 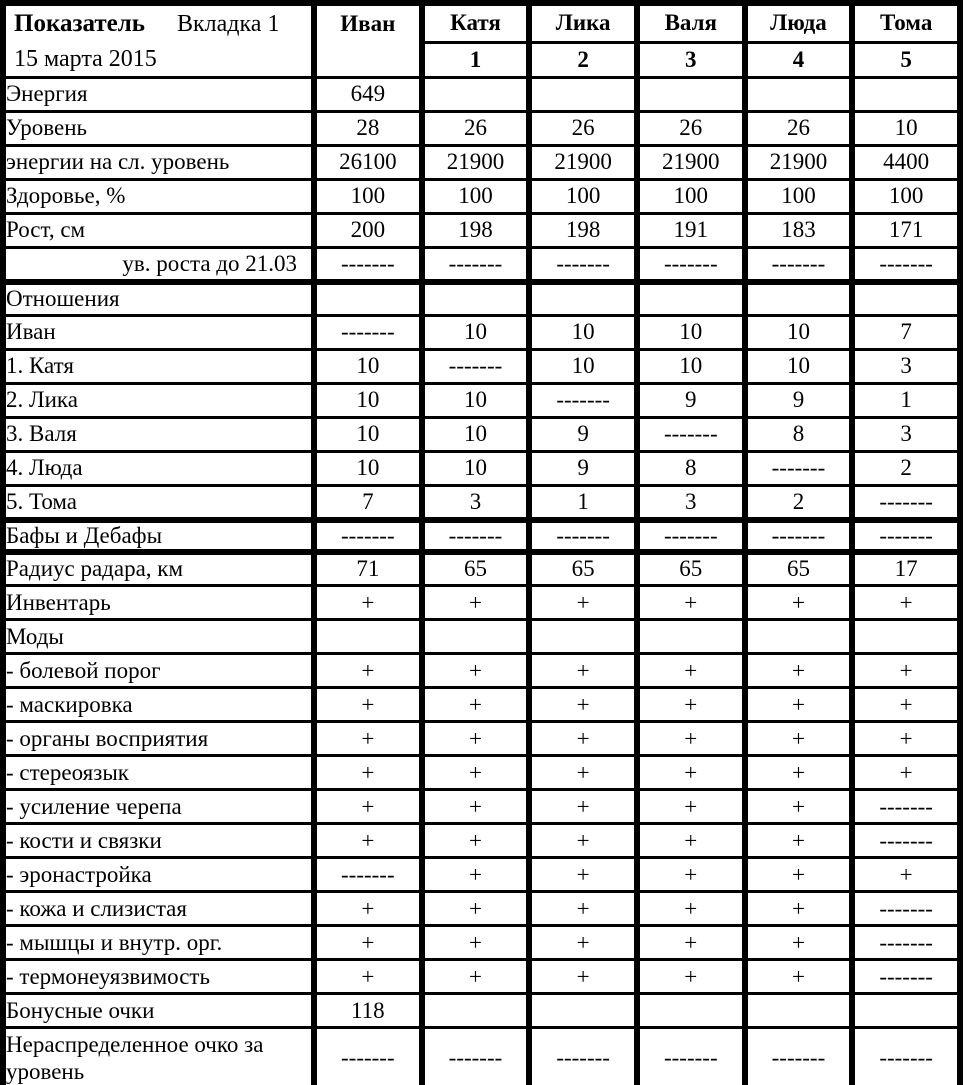 What do you see at coordinates (158, 671) in the screenshot?
I see `row-label: - болевой порог` at bounding box center [158, 671].